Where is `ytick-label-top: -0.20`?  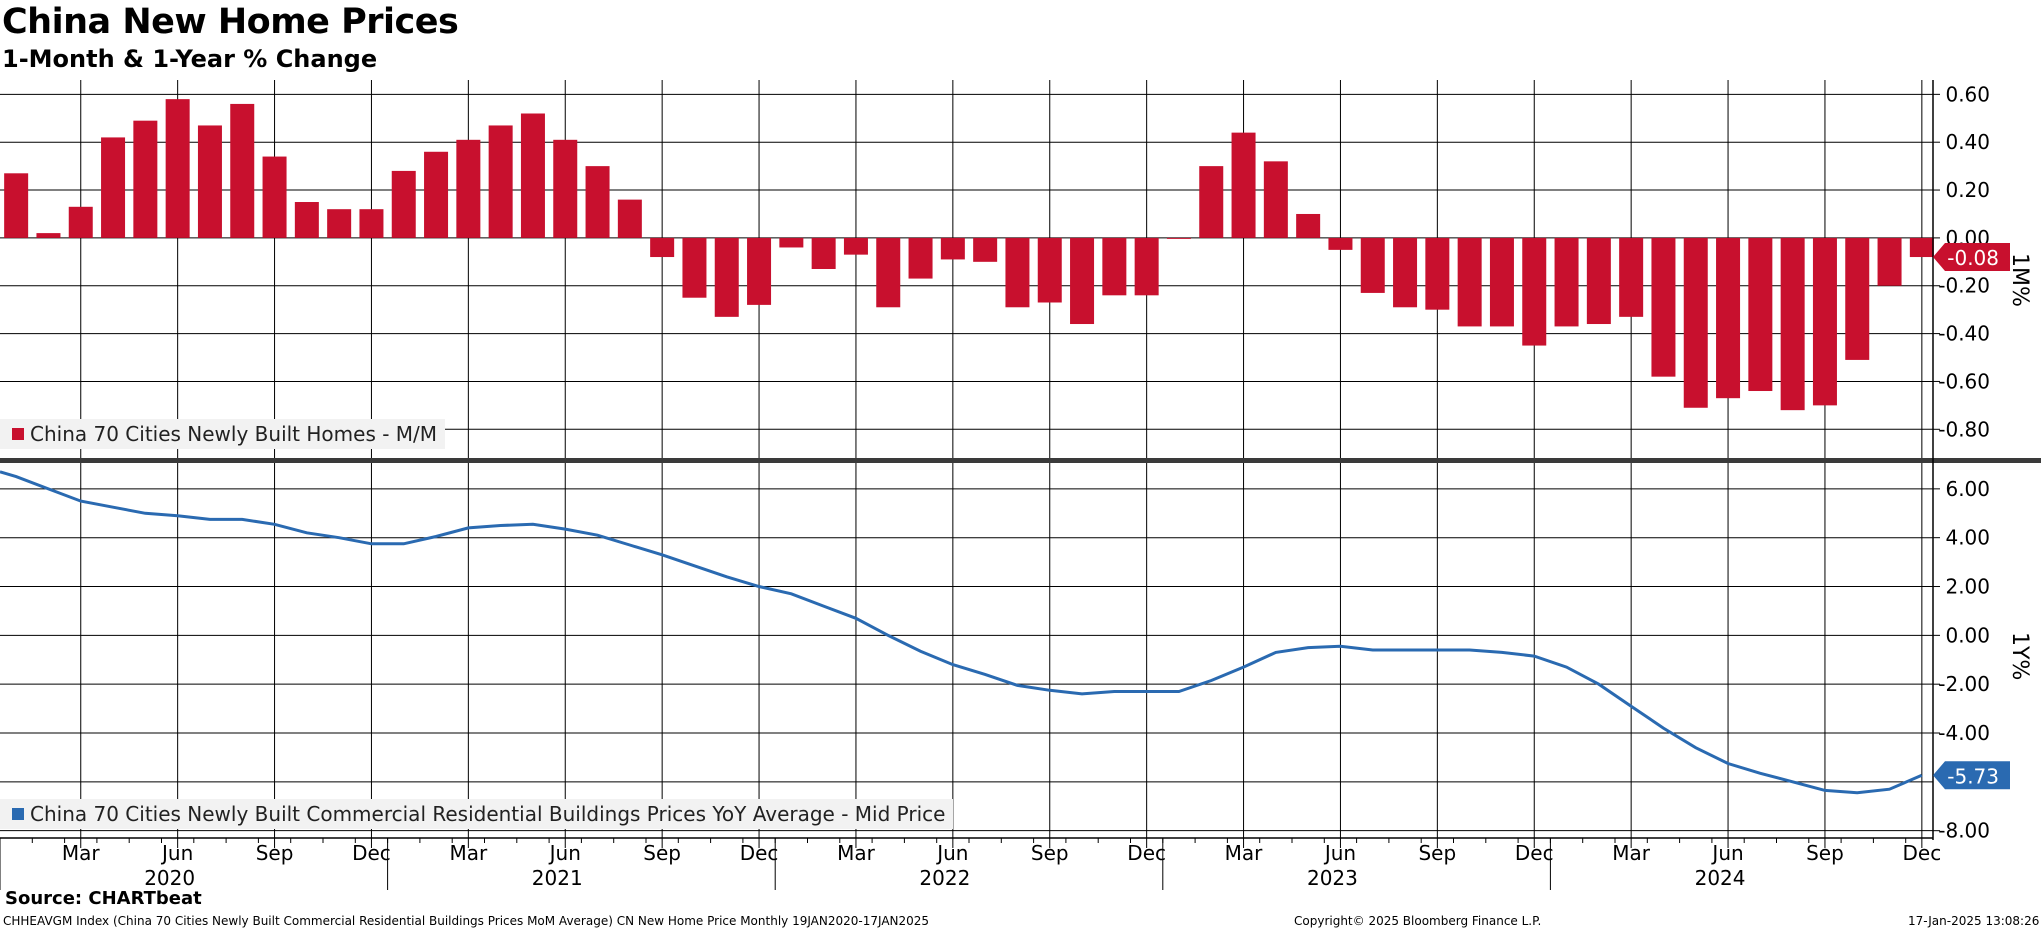
ytick-label-top: -0.20 is located at coordinates (1964, 286).